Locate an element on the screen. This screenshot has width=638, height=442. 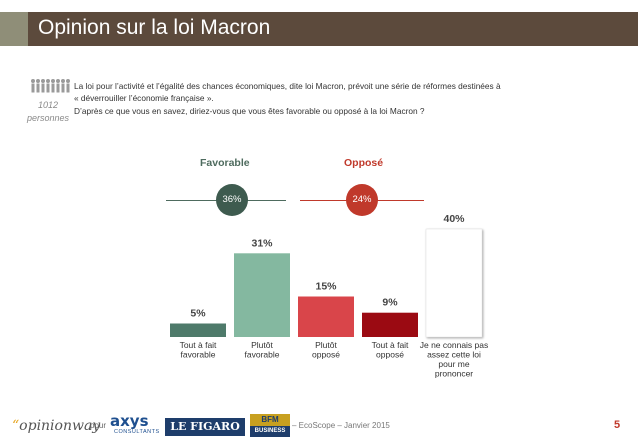
header-accent is located at coordinates (14, 29).